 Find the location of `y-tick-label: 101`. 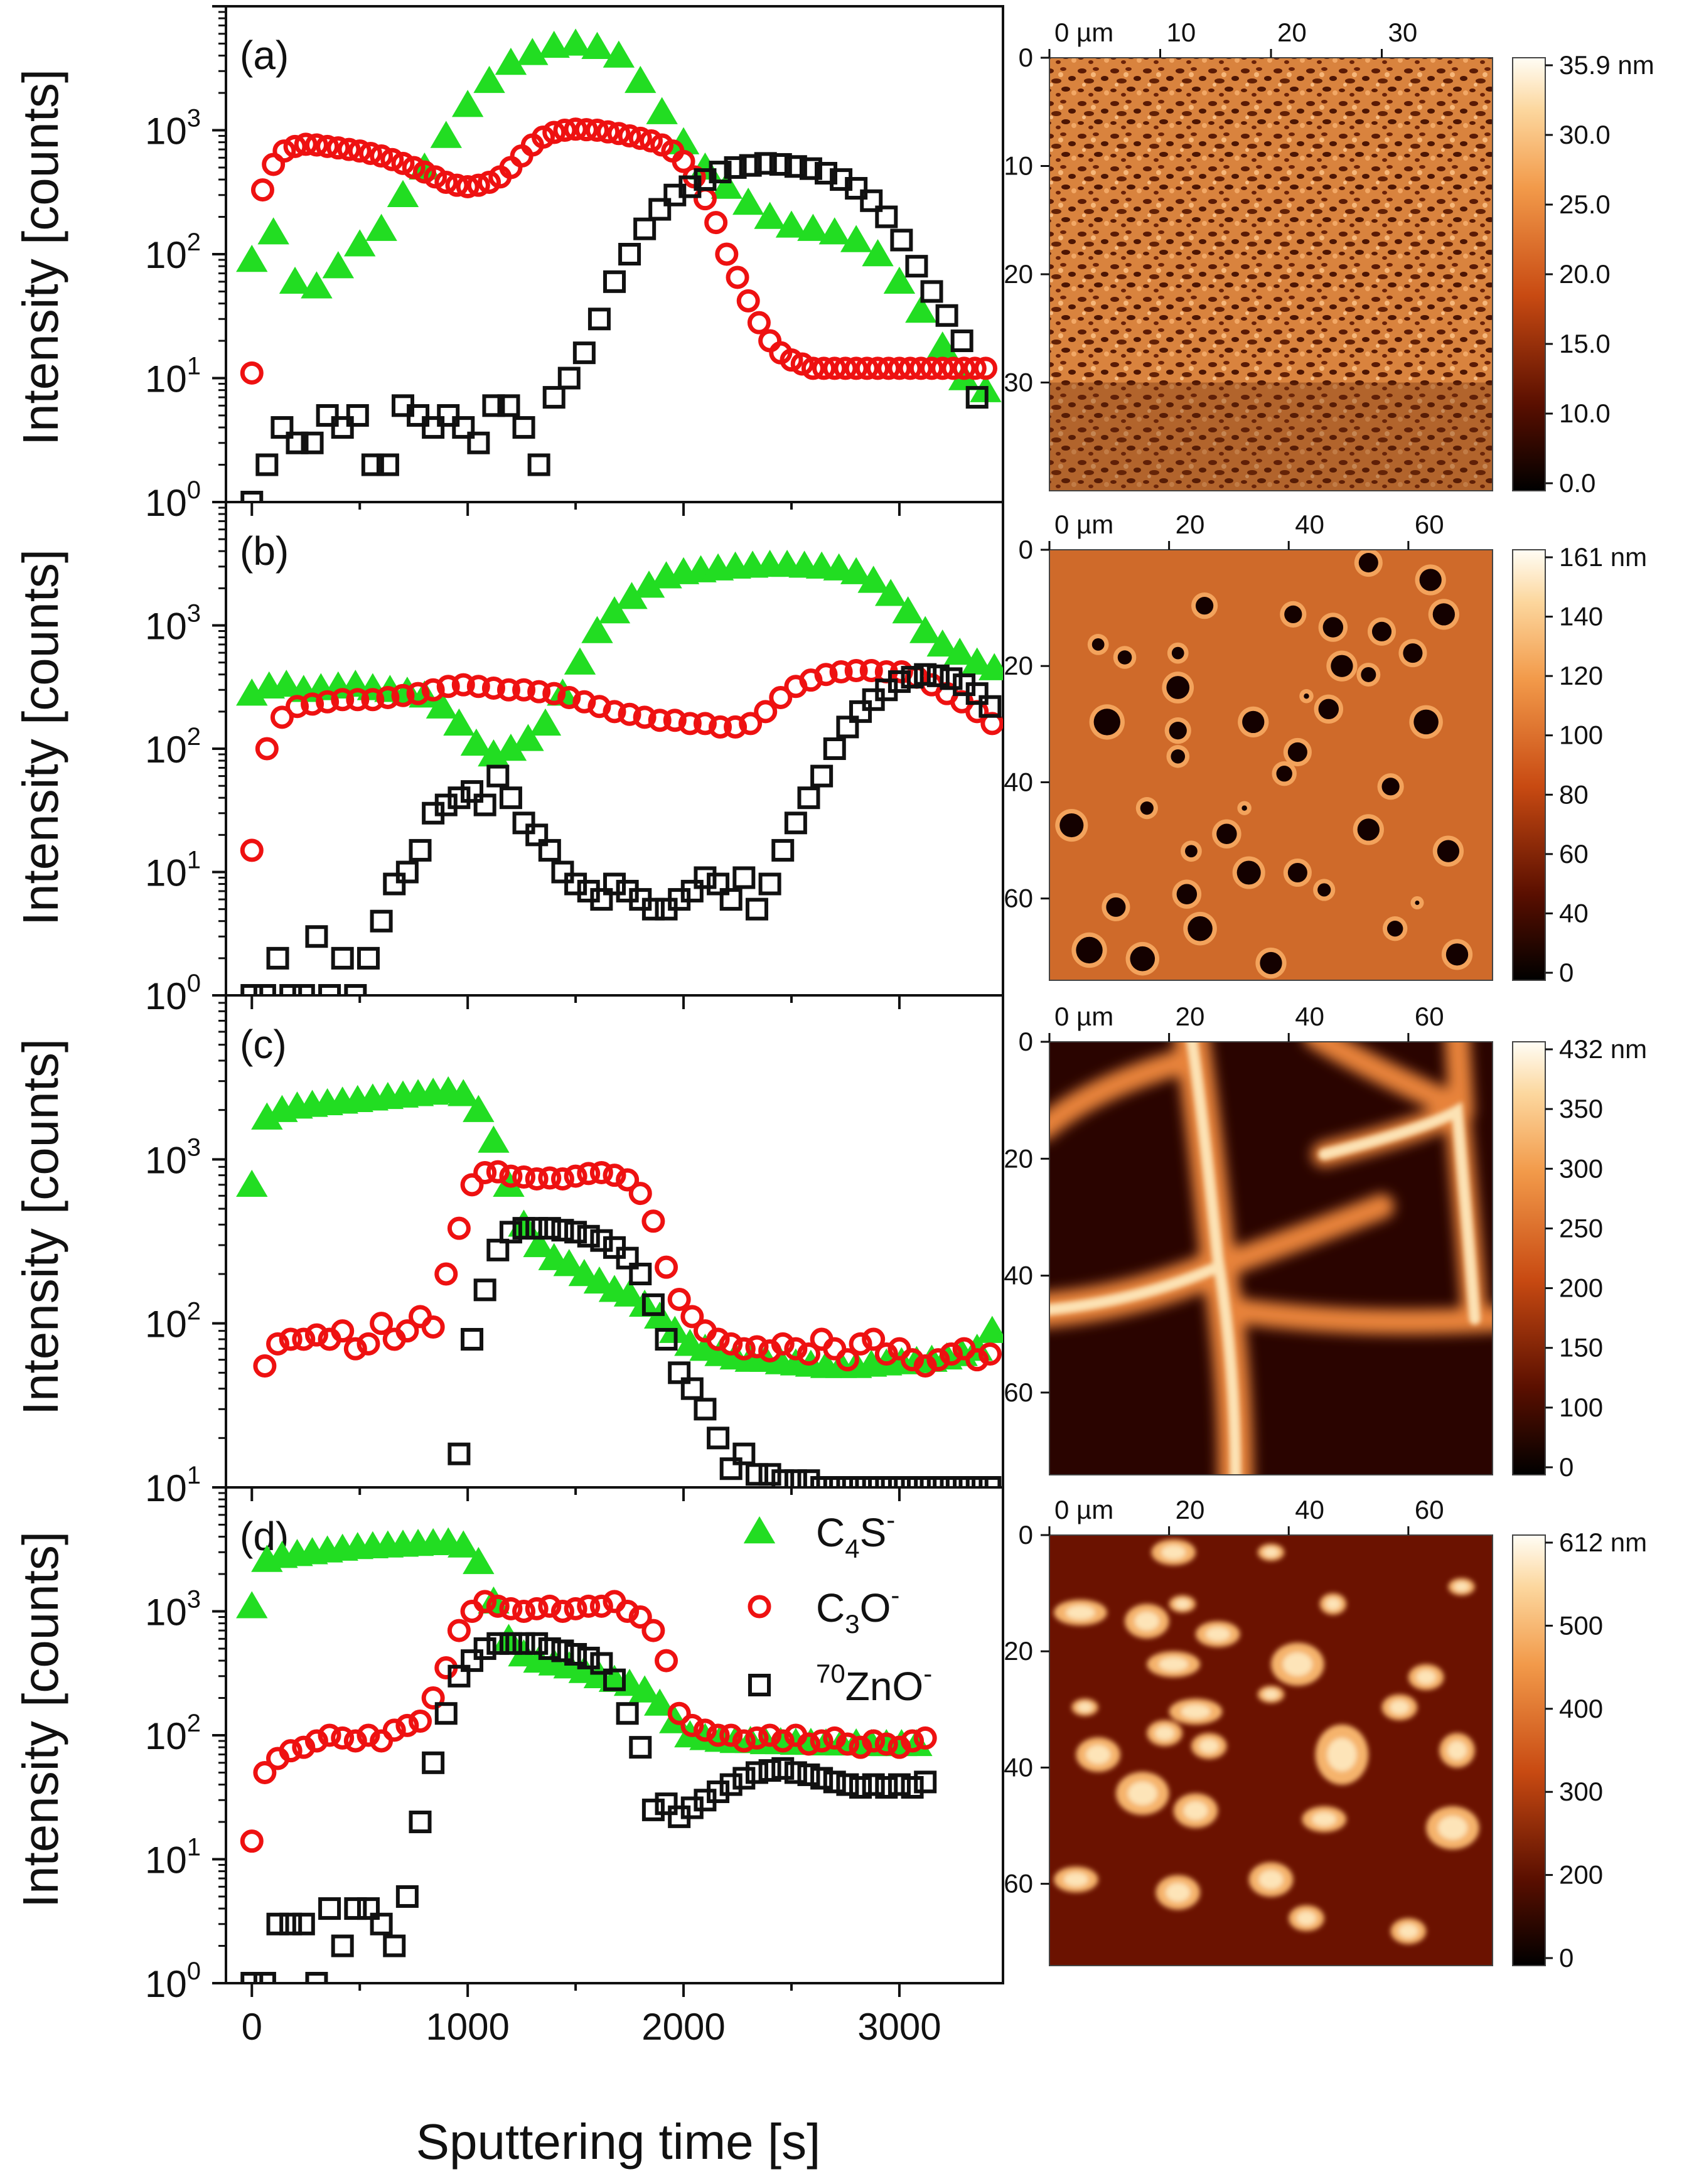

y-tick-label: 101 is located at coordinates (173, 870).